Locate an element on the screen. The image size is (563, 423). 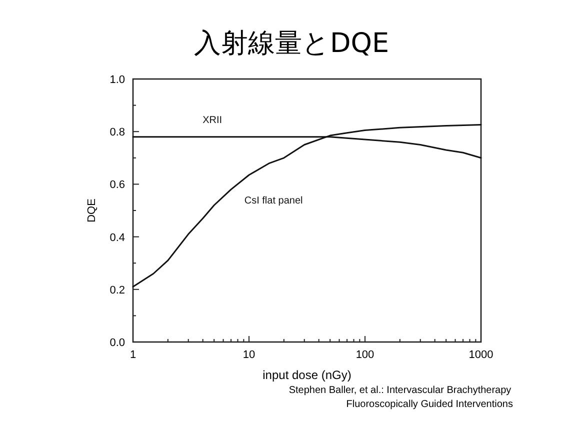
y-tick-label: 0.4 is located at coordinates (117, 238).